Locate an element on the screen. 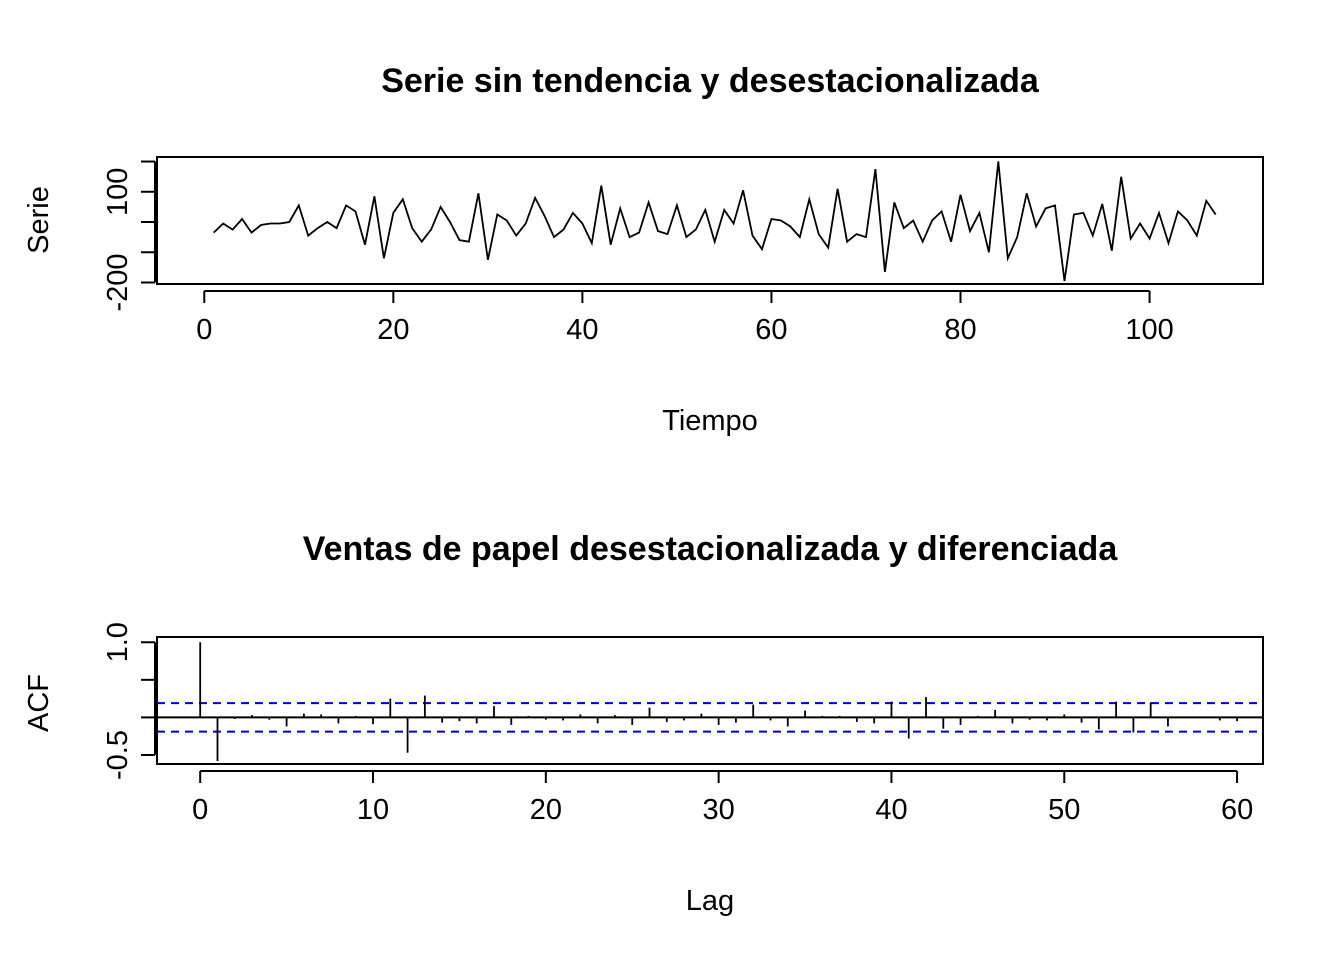 This screenshot has width=1344, height=965. top-y-axis-label: Serie is located at coordinates (39, 220).